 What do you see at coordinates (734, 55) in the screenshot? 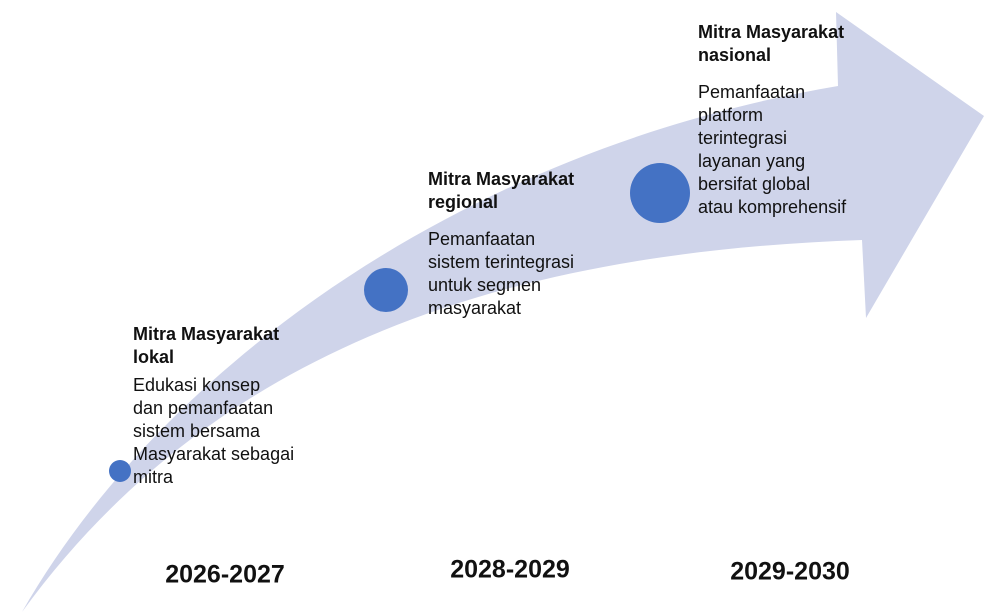
I see `stage-title: nasional` at bounding box center [734, 55].